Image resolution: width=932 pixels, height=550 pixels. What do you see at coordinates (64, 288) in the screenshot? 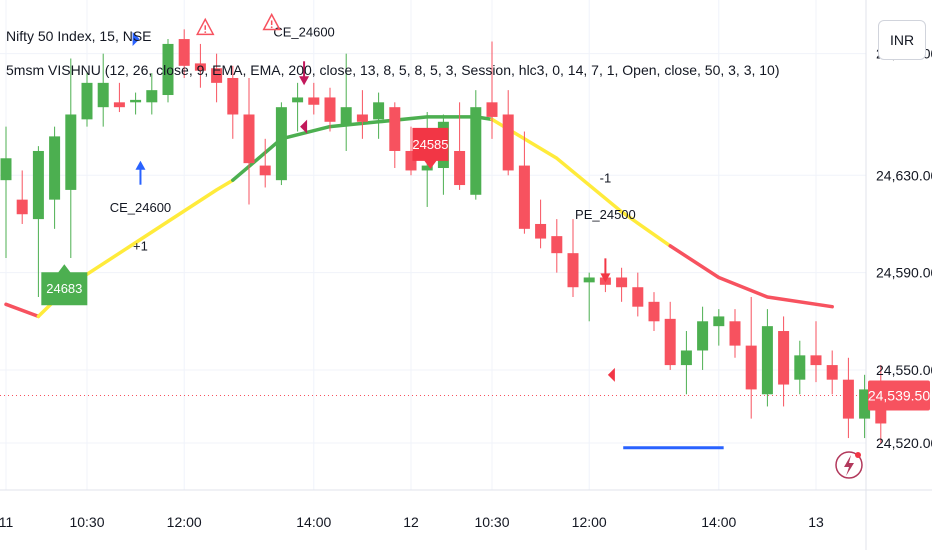
I see `signal-label-text: 24683` at bounding box center [64, 288].